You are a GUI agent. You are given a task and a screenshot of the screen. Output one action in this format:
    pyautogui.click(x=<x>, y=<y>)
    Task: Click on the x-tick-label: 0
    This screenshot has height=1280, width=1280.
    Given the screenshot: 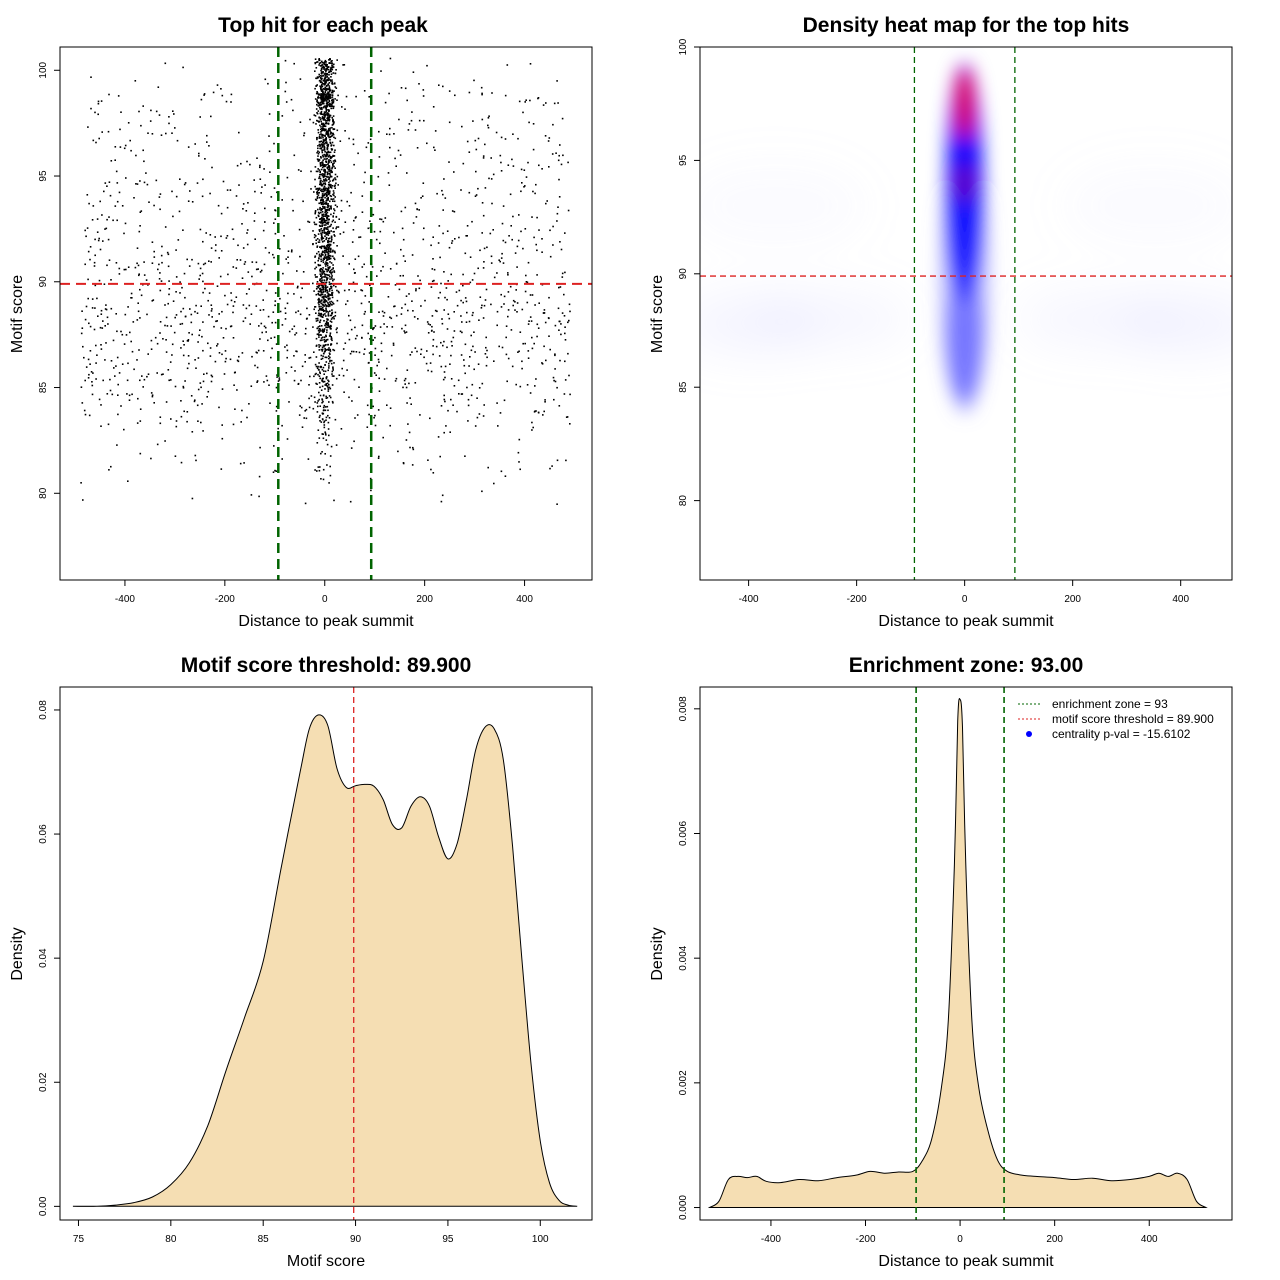 What is the action you would take?
    pyautogui.click(x=960, y=1239)
    